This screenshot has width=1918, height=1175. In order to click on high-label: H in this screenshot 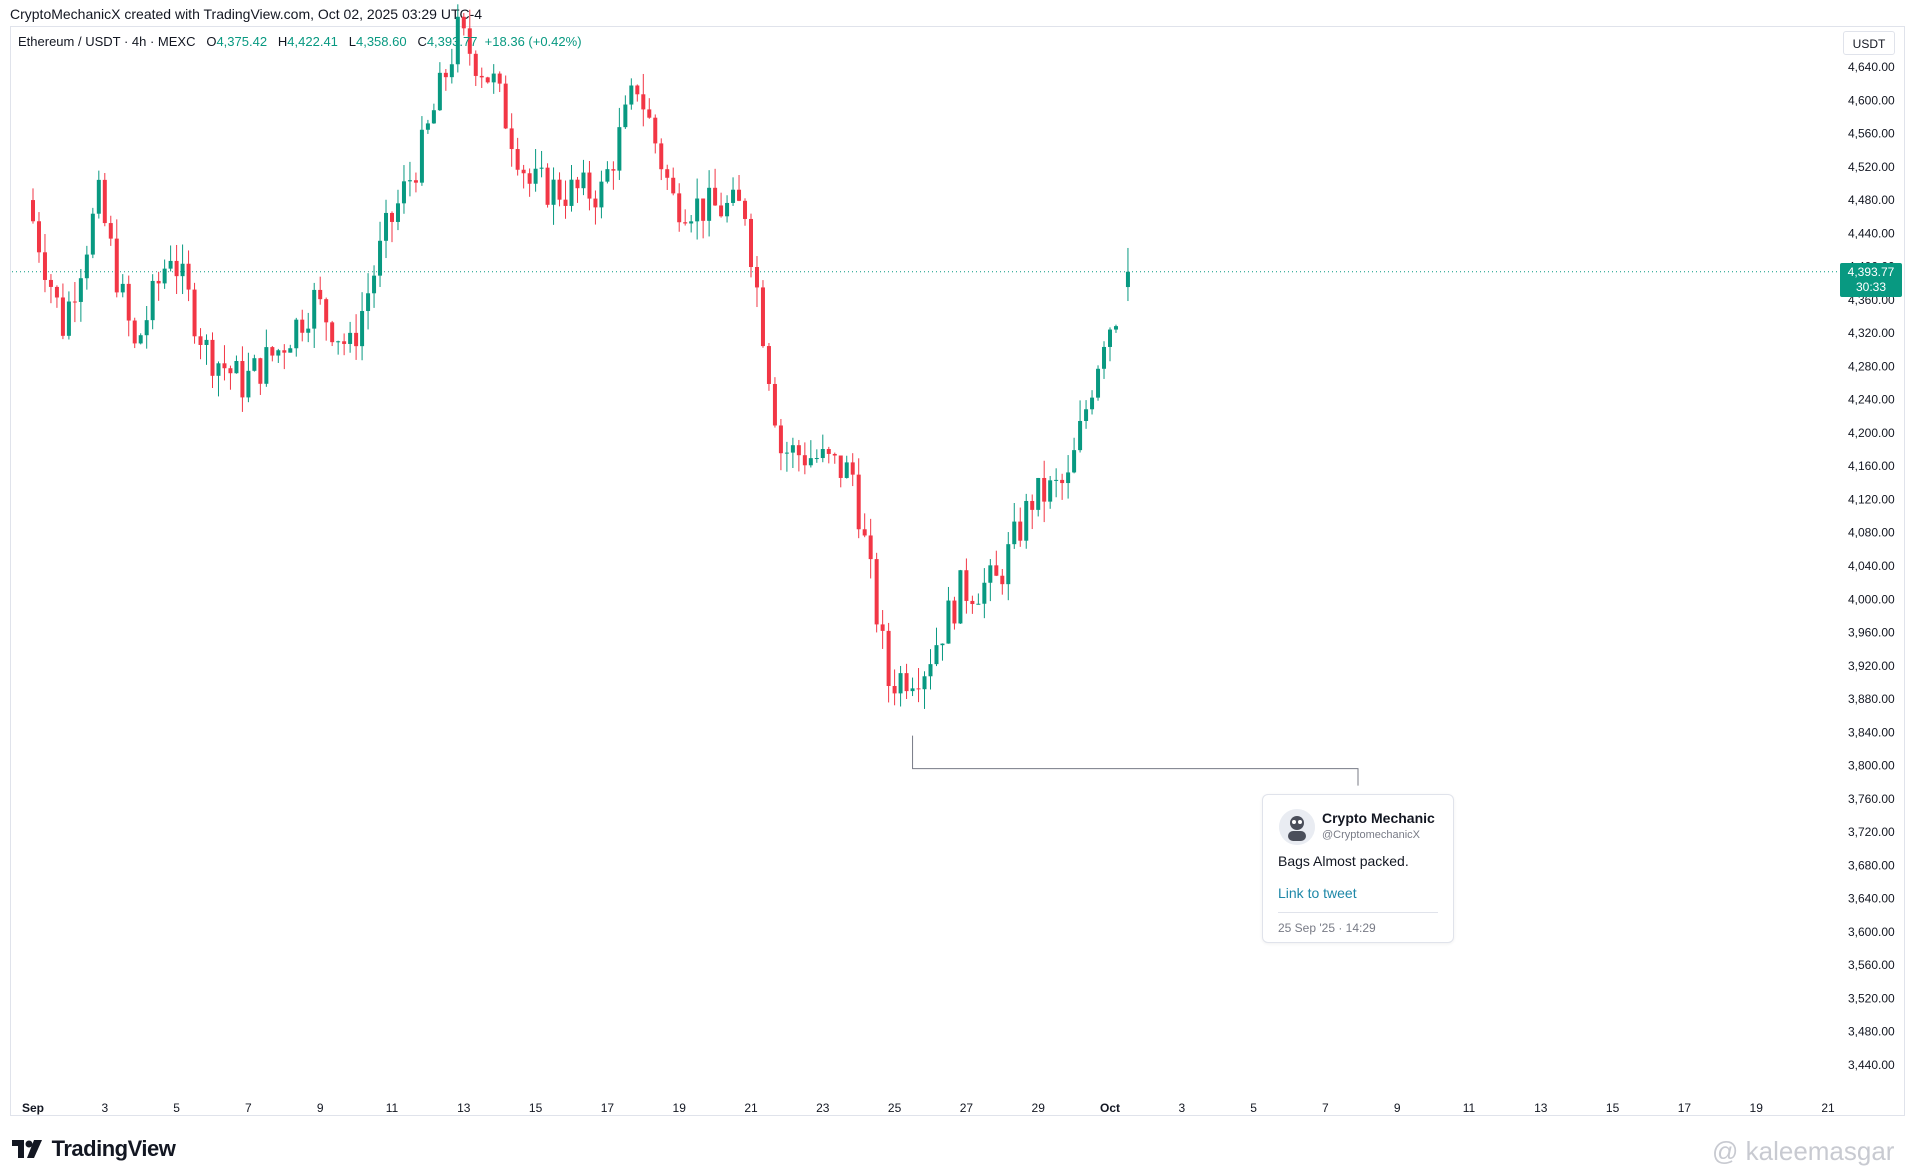, I will do `click(282, 41)`.